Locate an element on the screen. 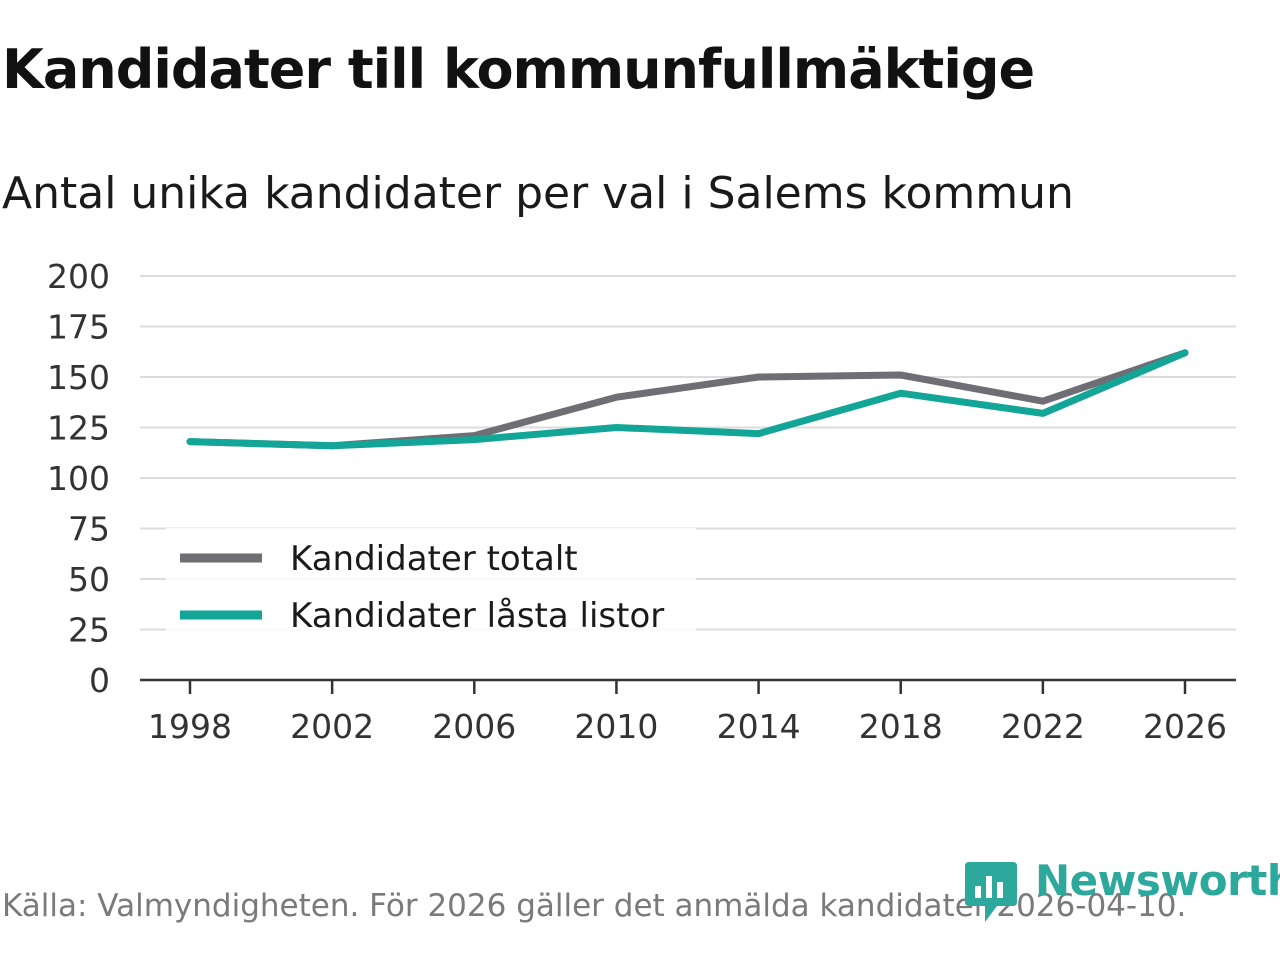  x-tick-label: 1998 is located at coordinates (190, 726).